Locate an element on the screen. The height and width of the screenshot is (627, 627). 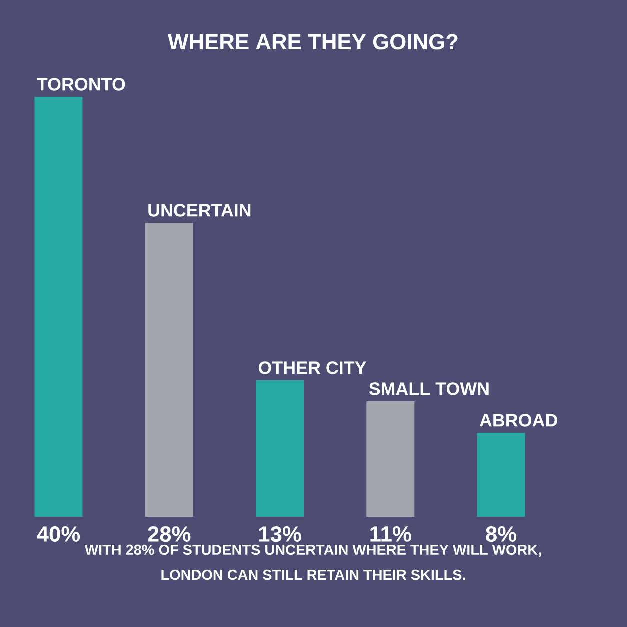
data-label: 13% is located at coordinates (280, 534).